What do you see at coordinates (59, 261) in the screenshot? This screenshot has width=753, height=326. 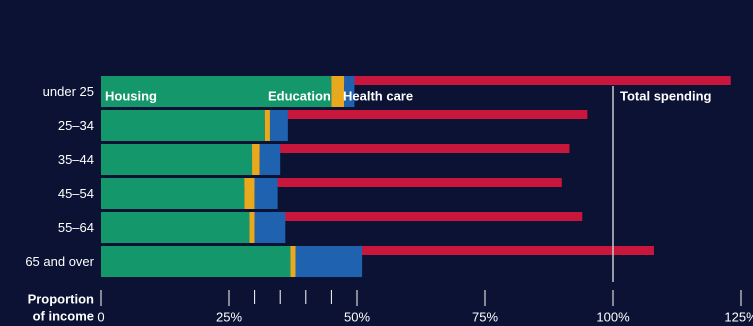 I see `category-label: 65 and over` at bounding box center [59, 261].